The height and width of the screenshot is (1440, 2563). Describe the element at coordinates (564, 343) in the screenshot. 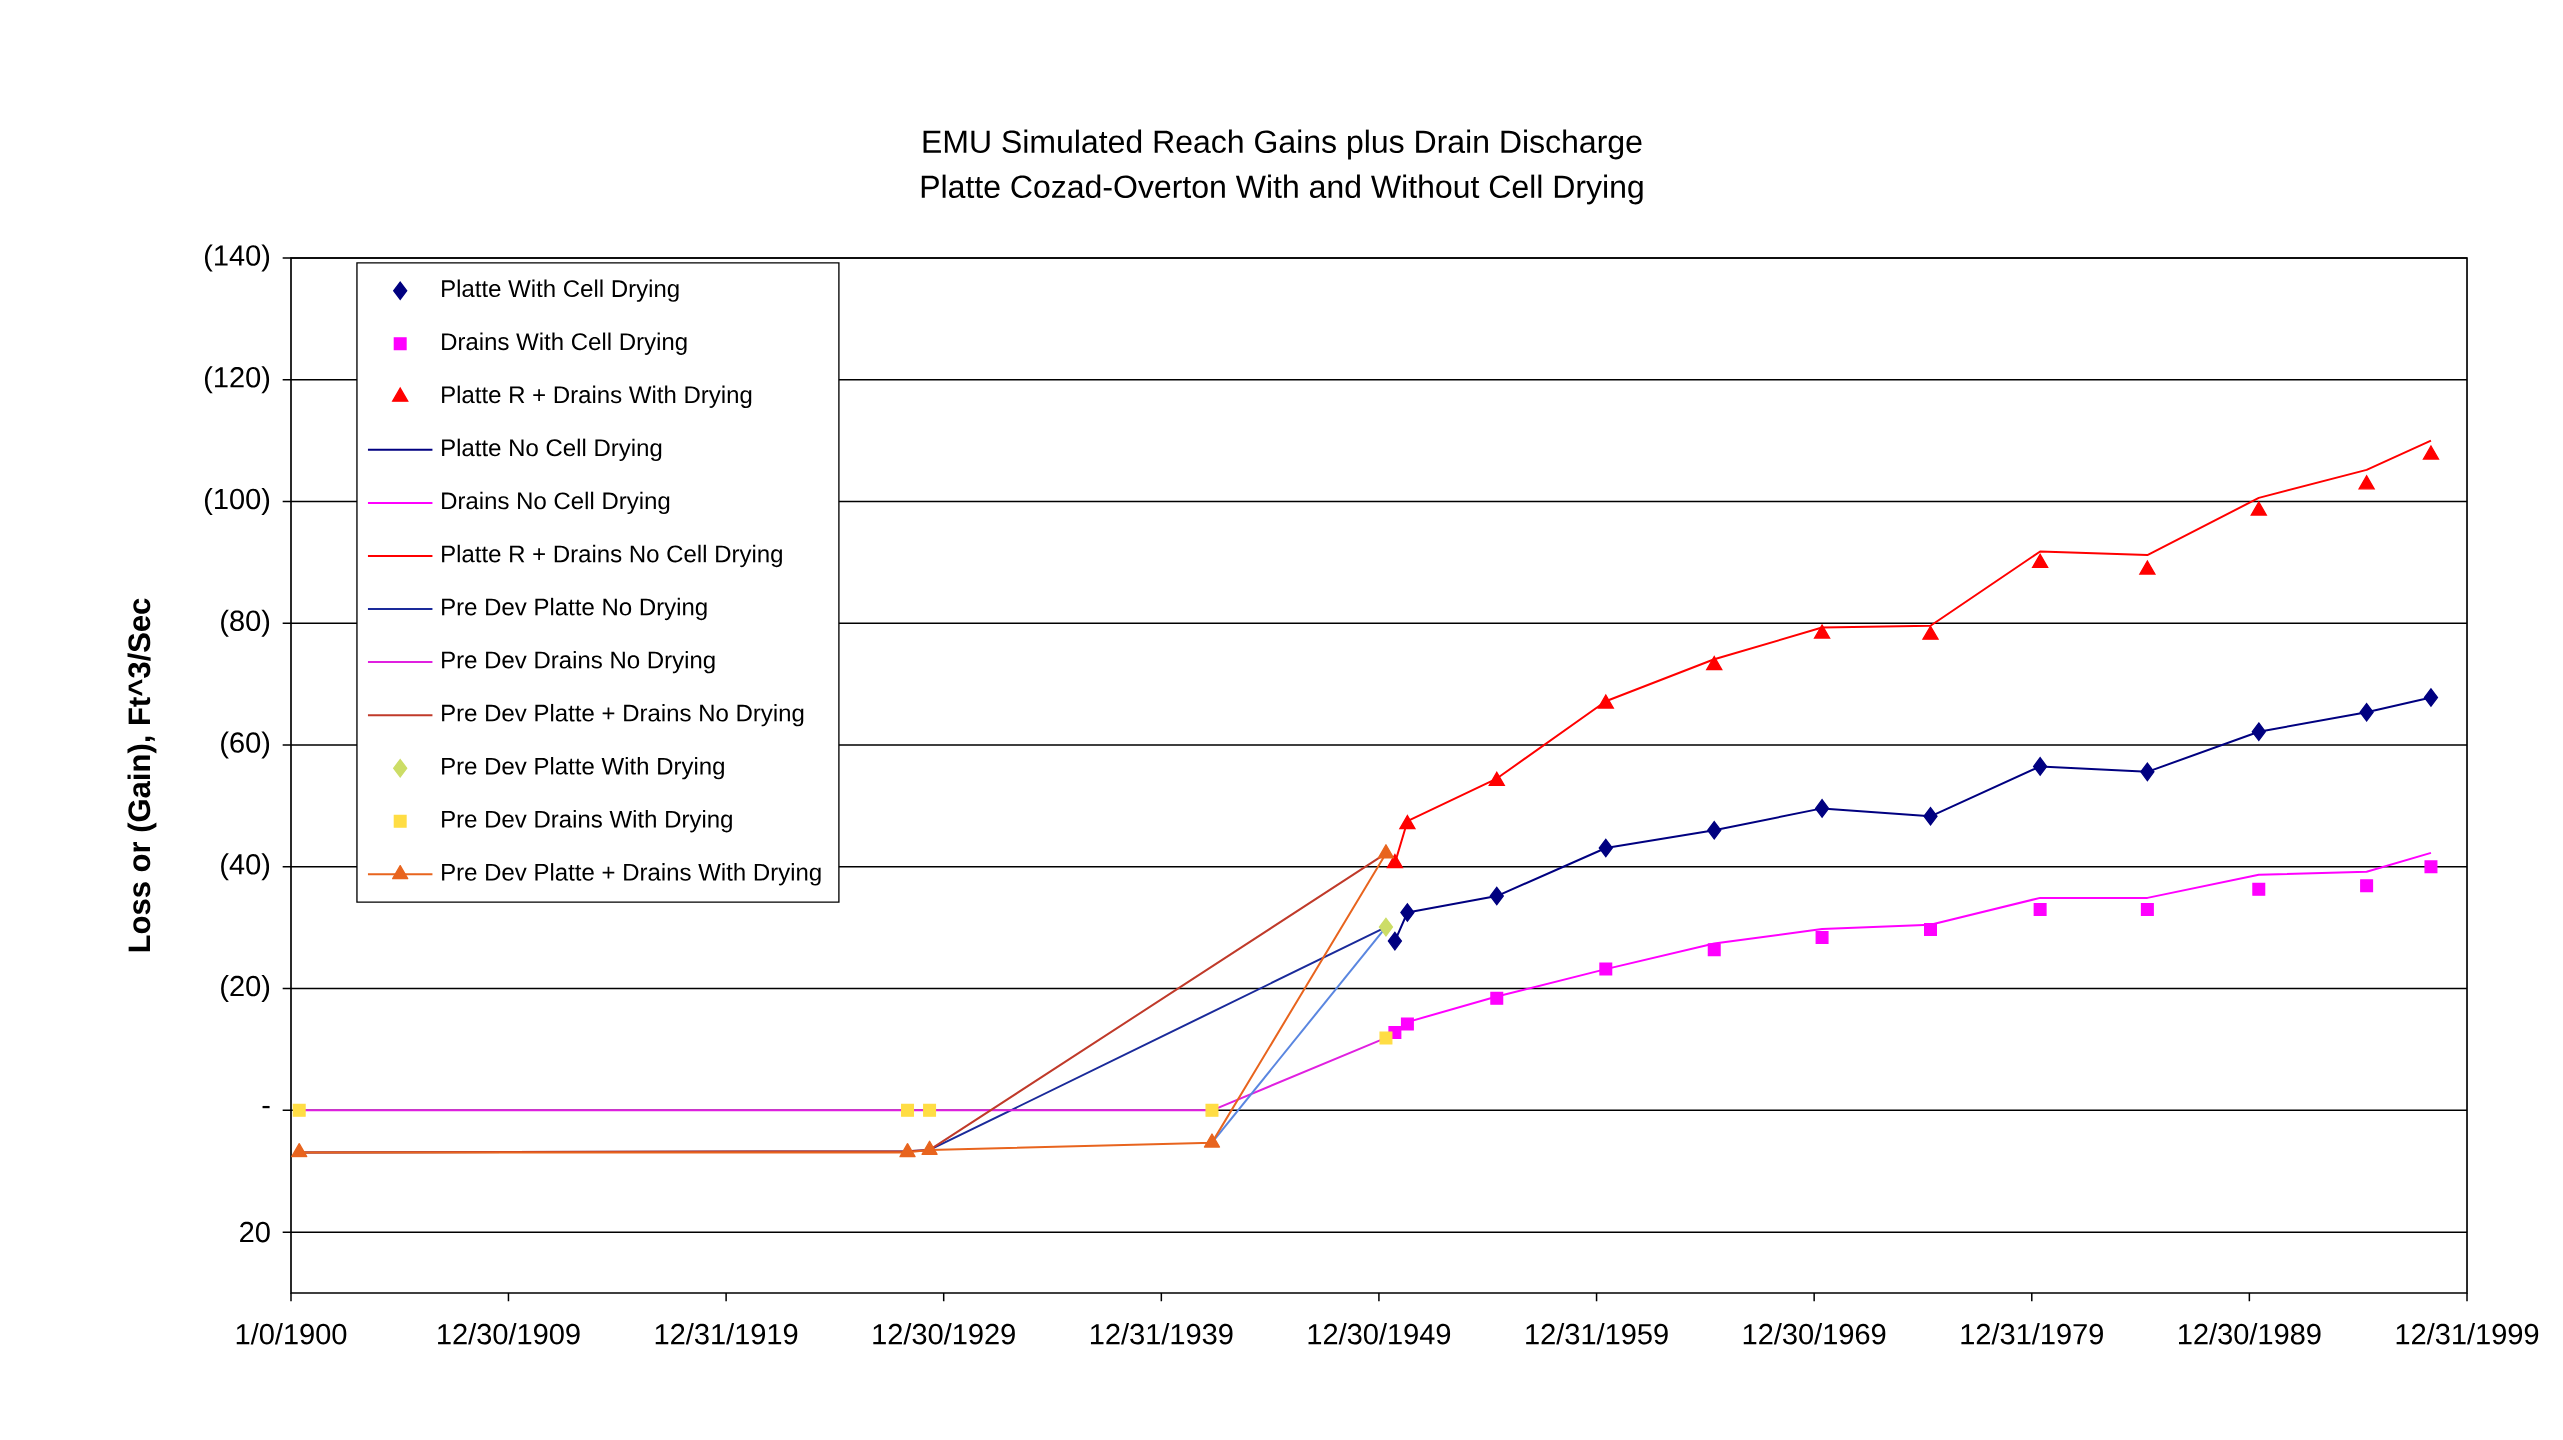

I see `legend-label: Drains With Cell Drying` at that location.